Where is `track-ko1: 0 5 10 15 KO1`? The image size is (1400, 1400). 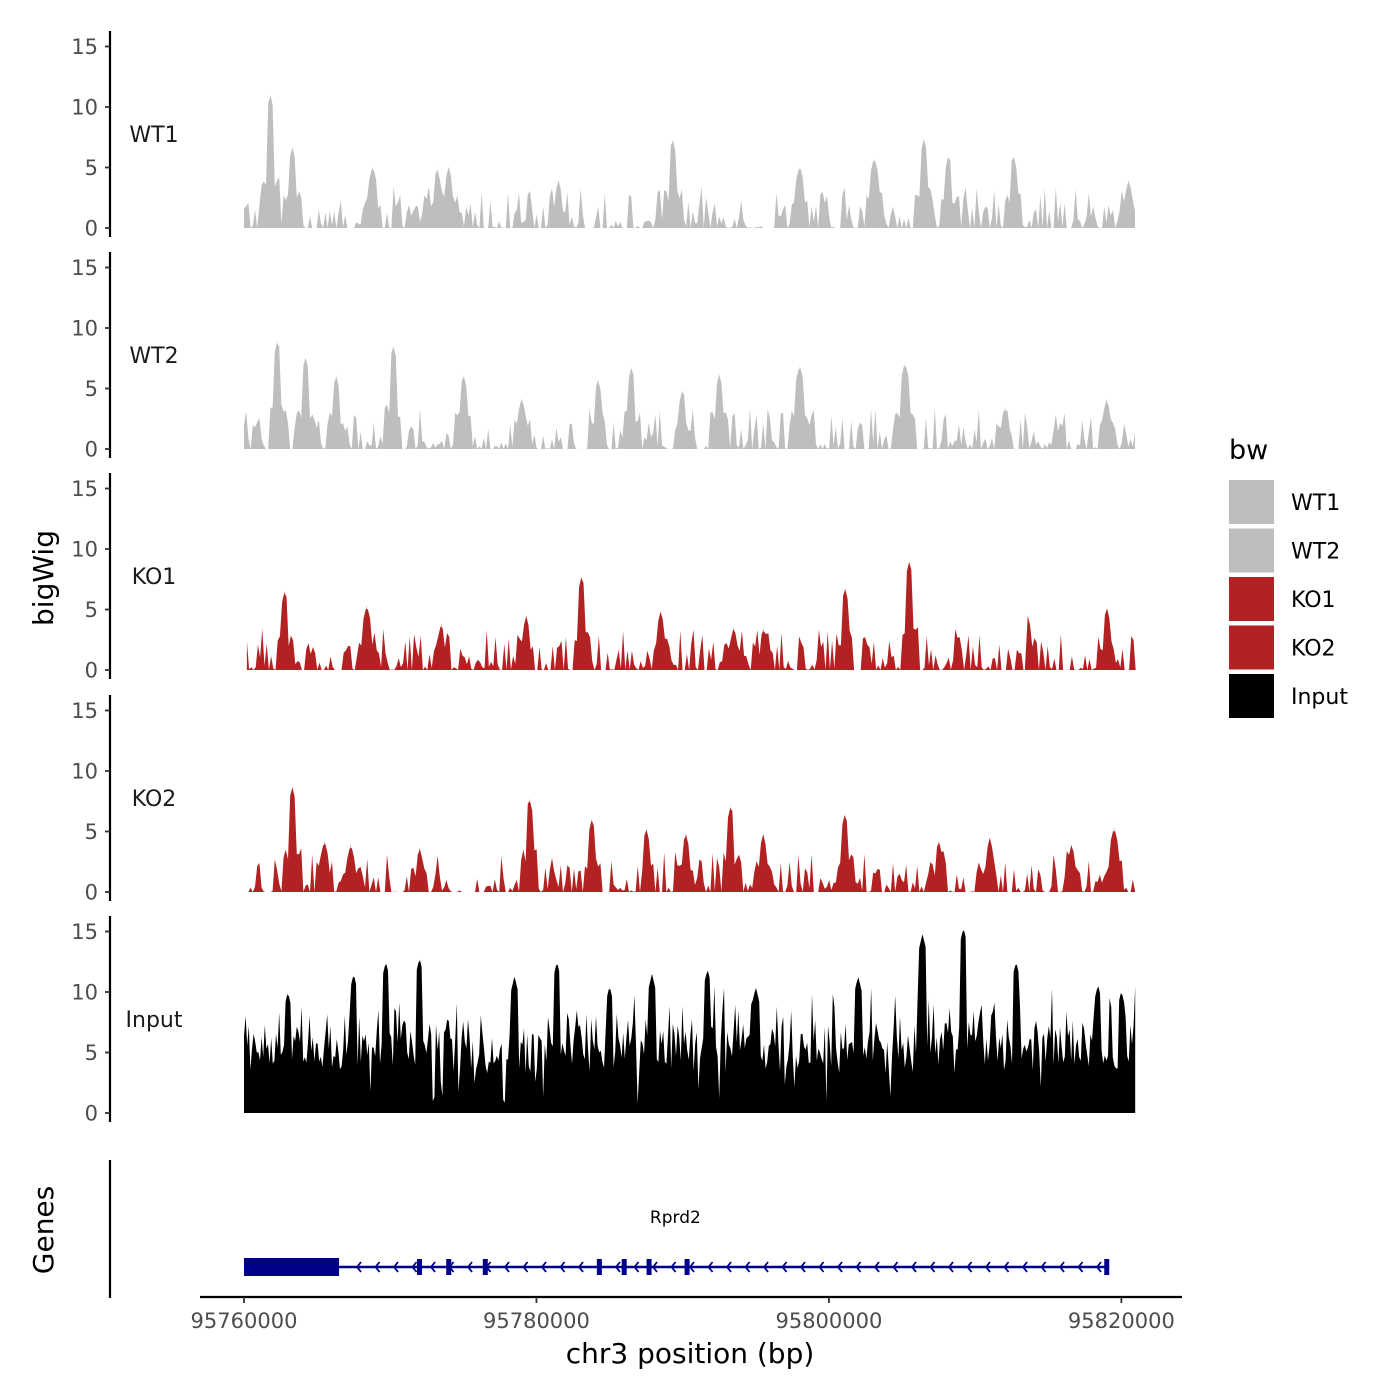 track-ko1: 0 5 10 15 KO1 is located at coordinates (603, 578).